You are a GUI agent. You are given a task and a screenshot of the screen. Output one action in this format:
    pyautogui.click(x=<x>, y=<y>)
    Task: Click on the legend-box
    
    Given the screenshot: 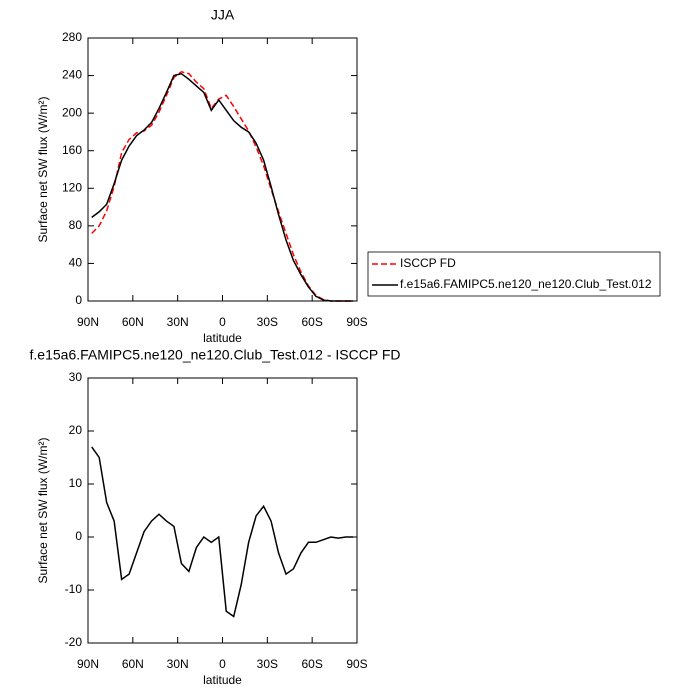 What is the action you would take?
    pyautogui.click(x=514, y=274)
    